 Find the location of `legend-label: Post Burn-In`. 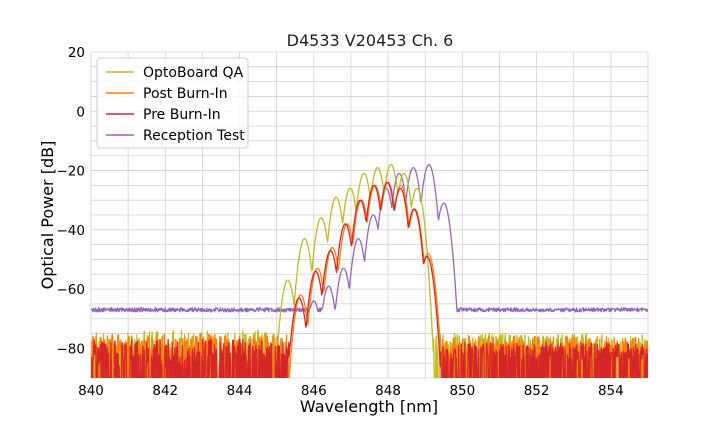

legend-label: Post Burn-In is located at coordinates (185, 94).